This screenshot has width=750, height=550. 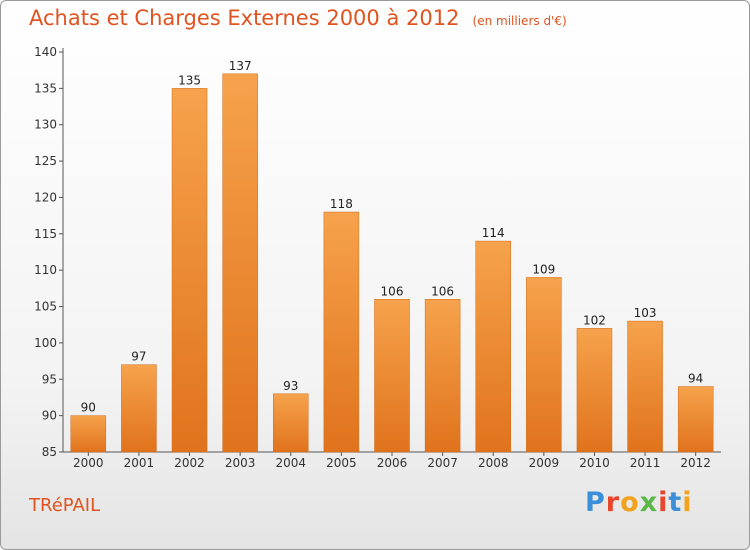 What do you see at coordinates (630, 502) in the screenshot?
I see `logo-letter: o` at bounding box center [630, 502].